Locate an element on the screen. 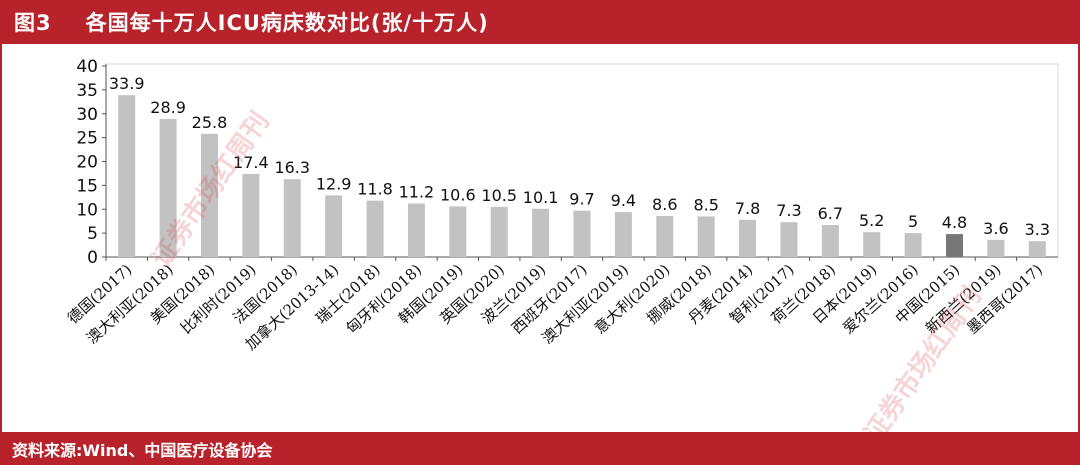  data-label: 28.9 is located at coordinates (168, 107).